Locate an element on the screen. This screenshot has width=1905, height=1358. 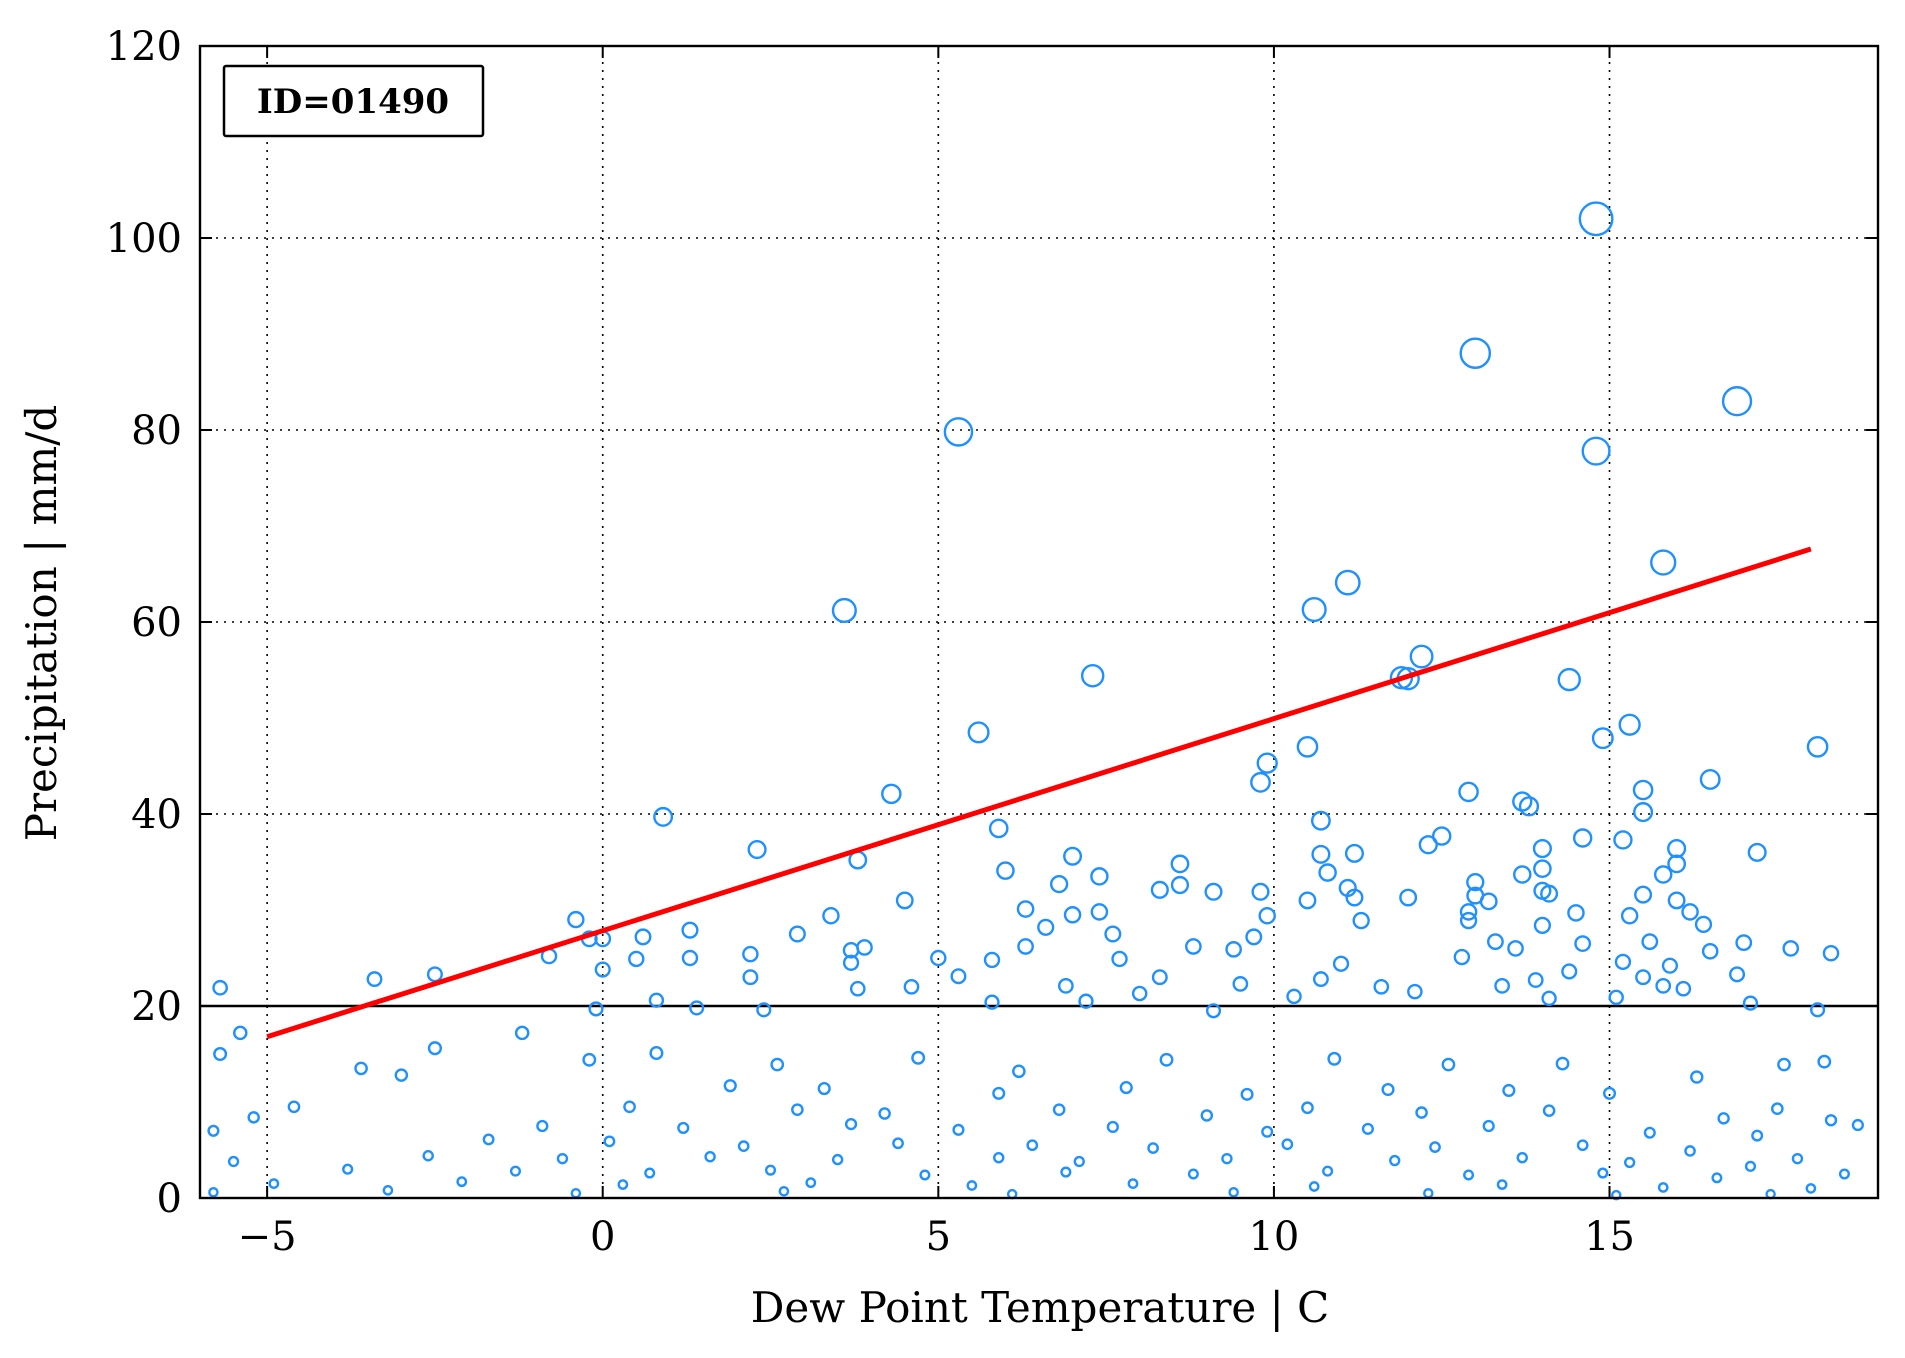
y-tick-label: 20 is located at coordinates (156, 1007).